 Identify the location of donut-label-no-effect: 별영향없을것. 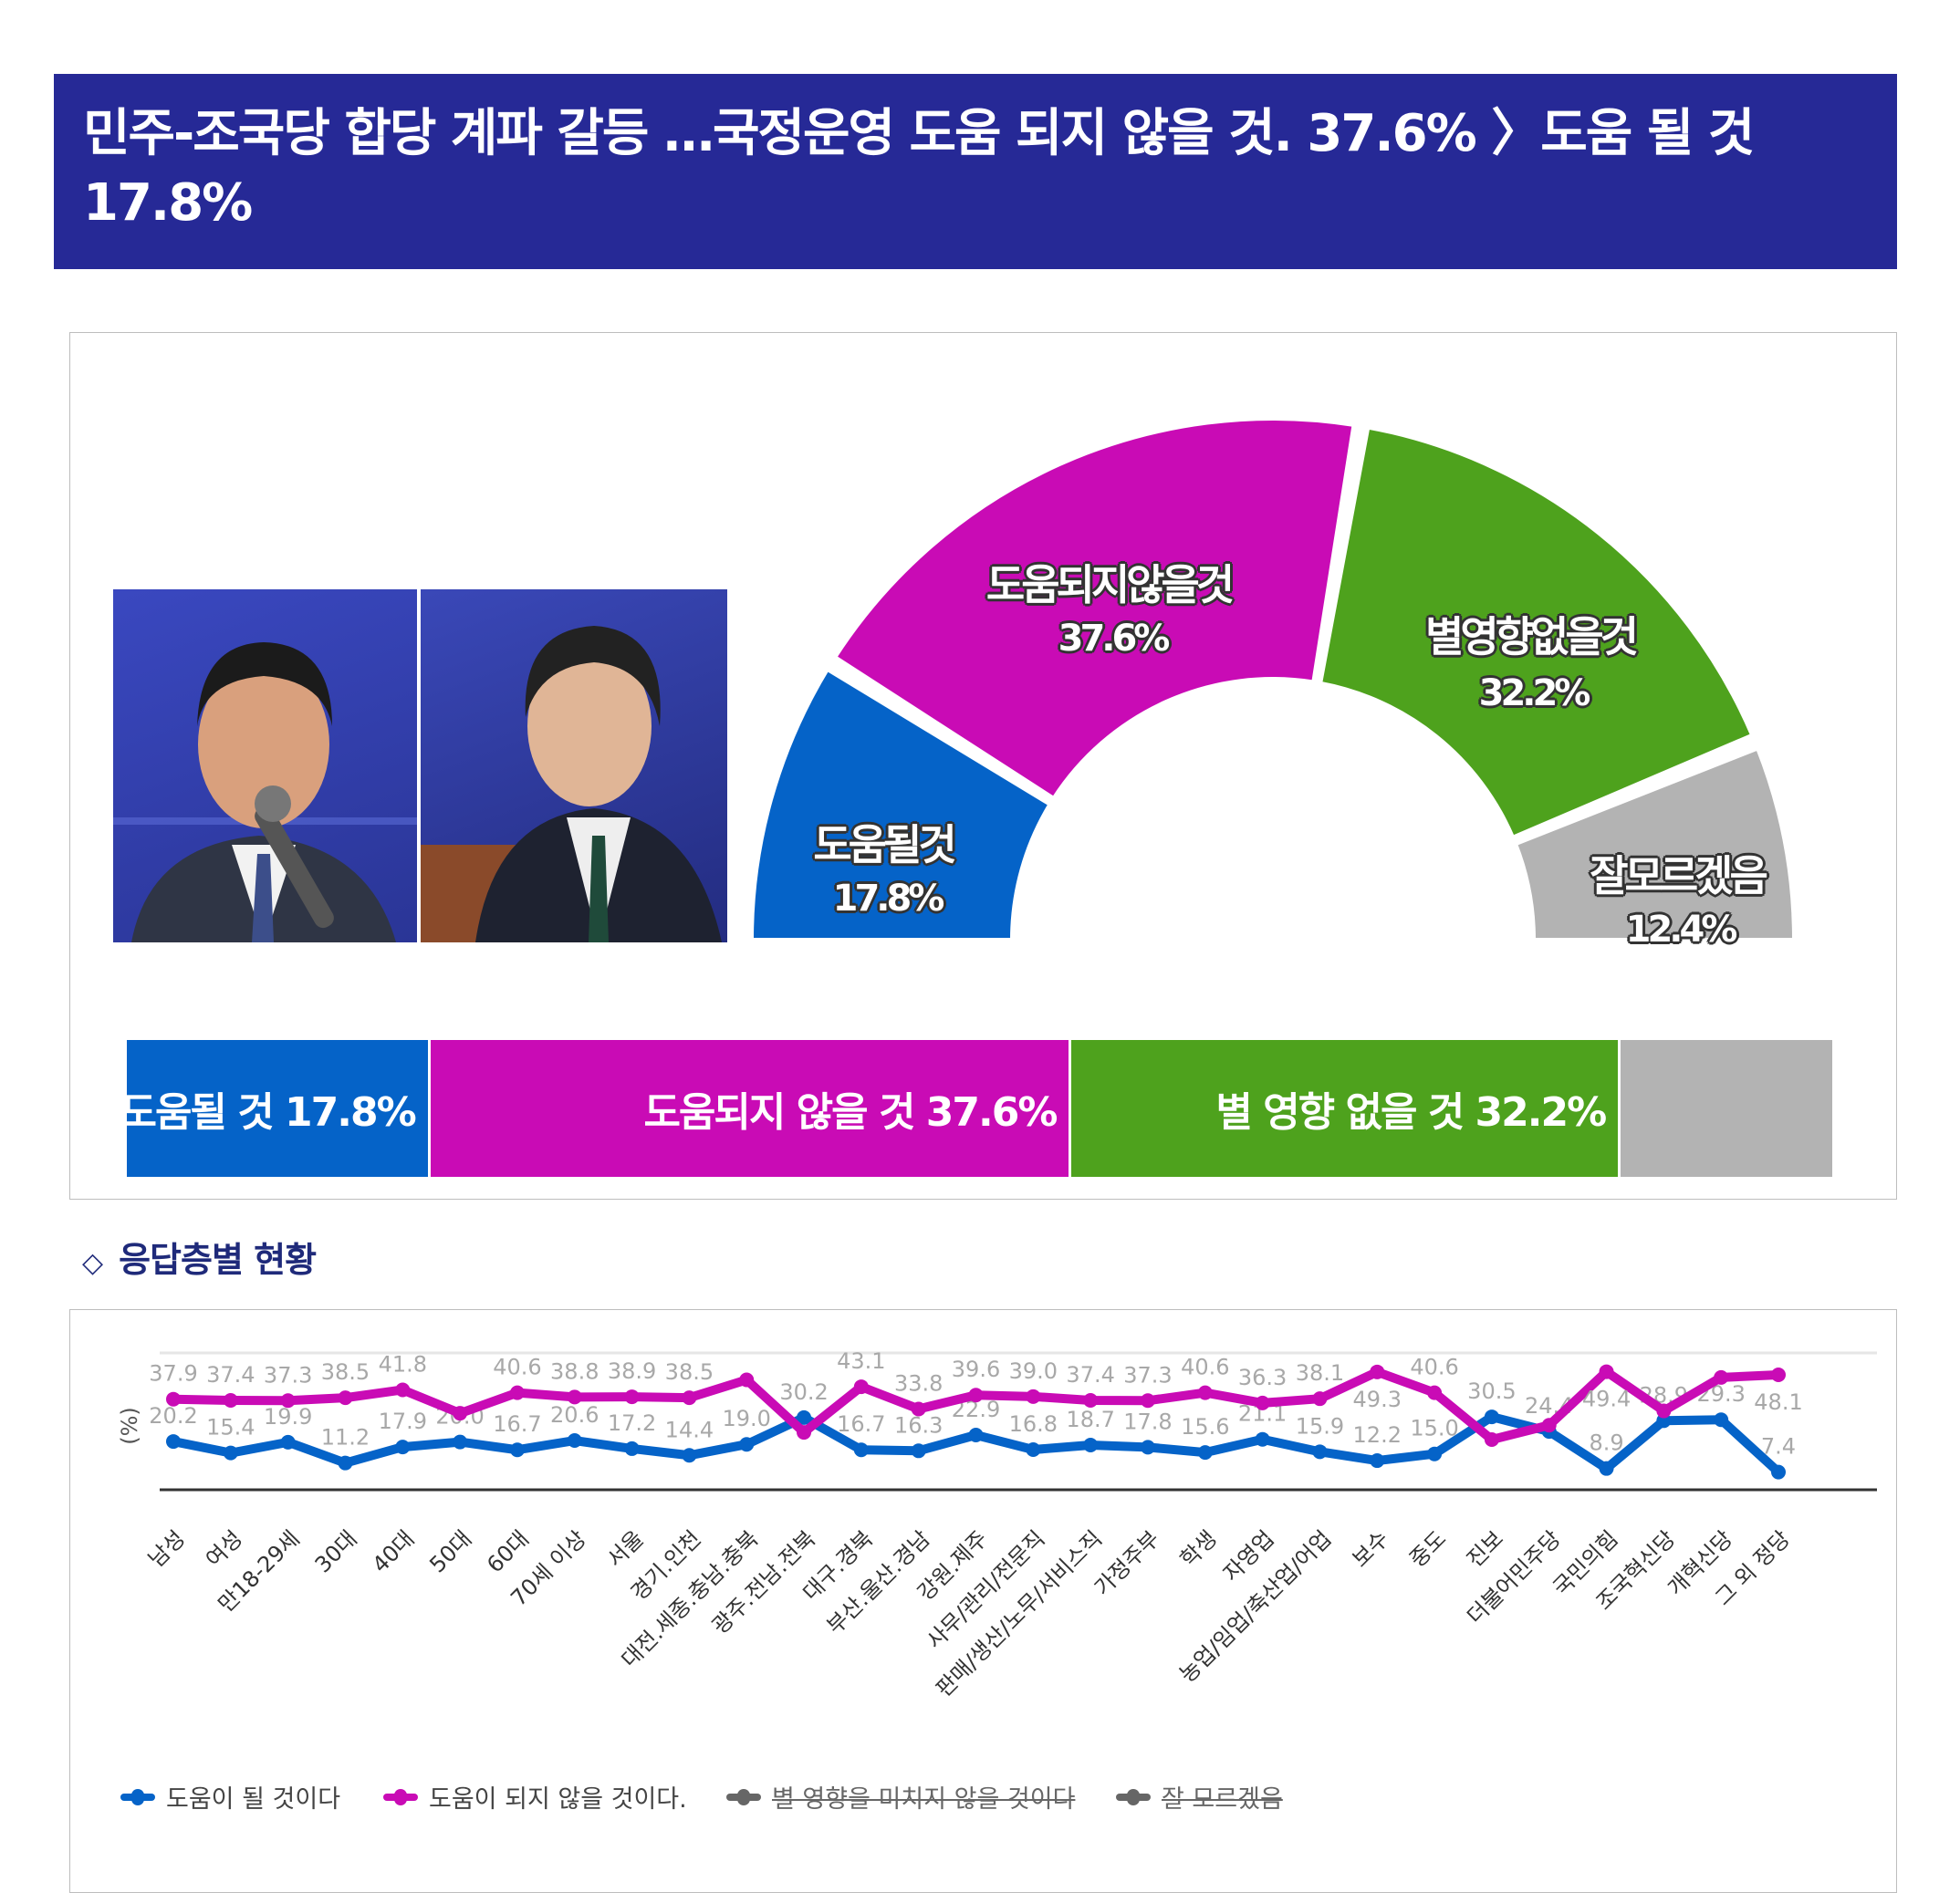
(1532, 636).